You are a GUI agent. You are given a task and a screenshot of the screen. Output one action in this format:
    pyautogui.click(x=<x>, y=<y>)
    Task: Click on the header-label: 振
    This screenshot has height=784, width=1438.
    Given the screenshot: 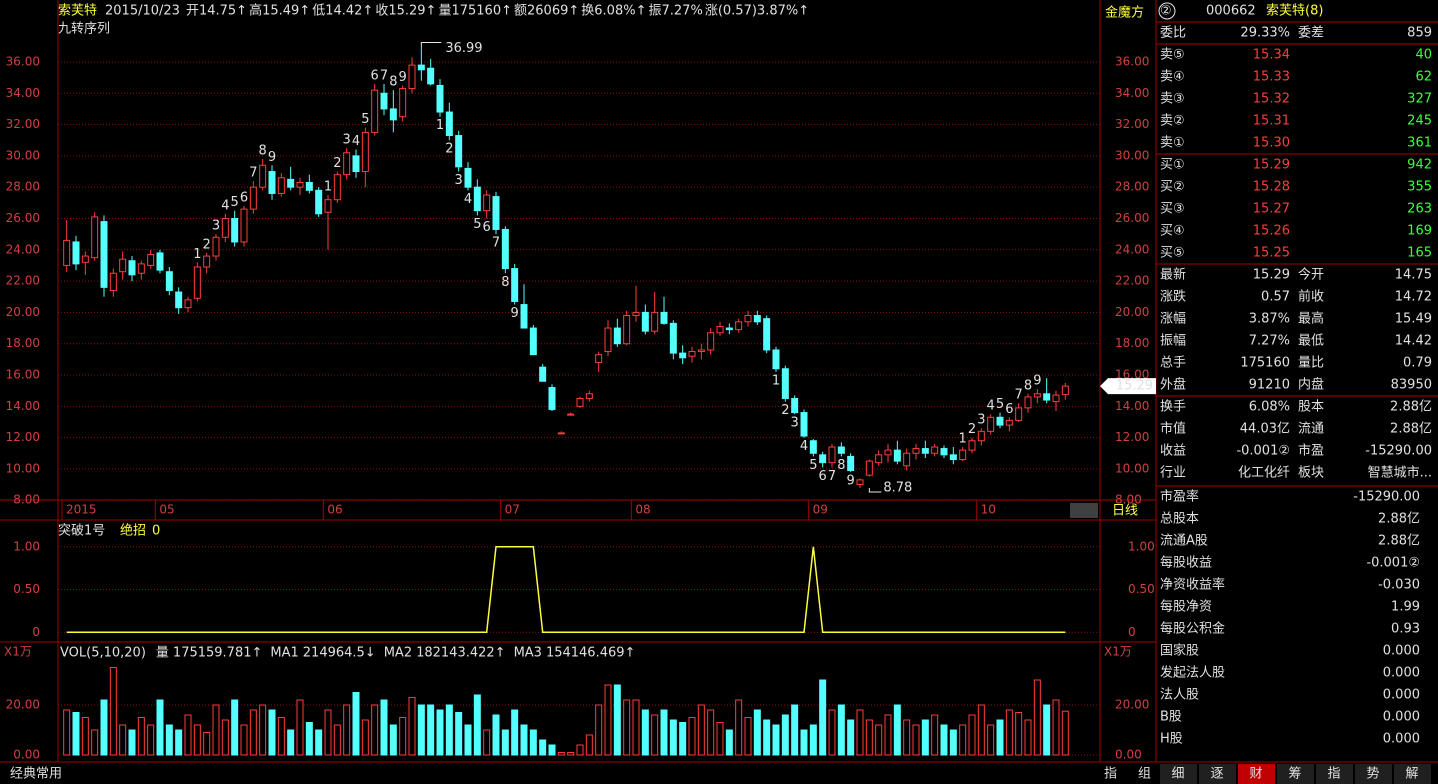 What is the action you would take?
    pyautogui.click(x=654, y=11)
    